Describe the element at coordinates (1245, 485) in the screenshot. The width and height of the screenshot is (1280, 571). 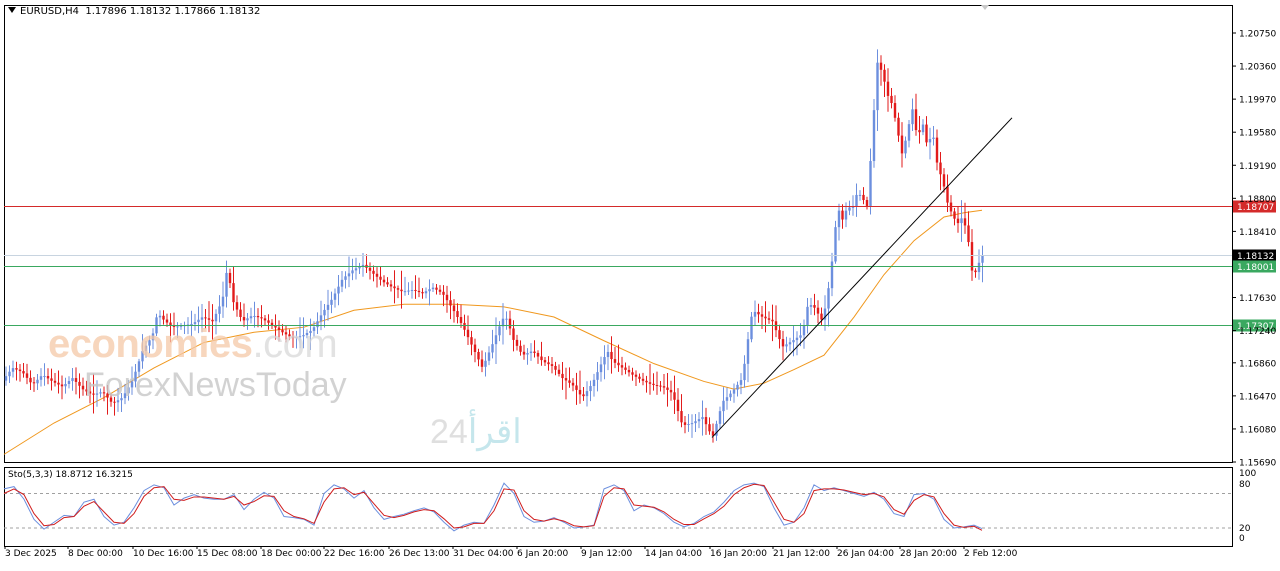
I see `stoch-axis-label-80: 80` at that location.